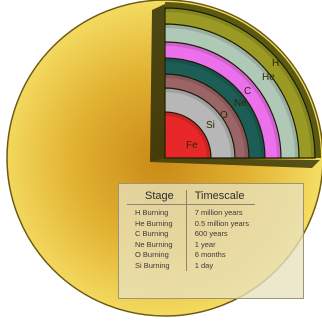 This screenshot has width=322, height=322. What do you see at coordinates (191, 211) in the screenshot?
I see `table-row: H Burning 7 million years` at bounding box center [191, 211].